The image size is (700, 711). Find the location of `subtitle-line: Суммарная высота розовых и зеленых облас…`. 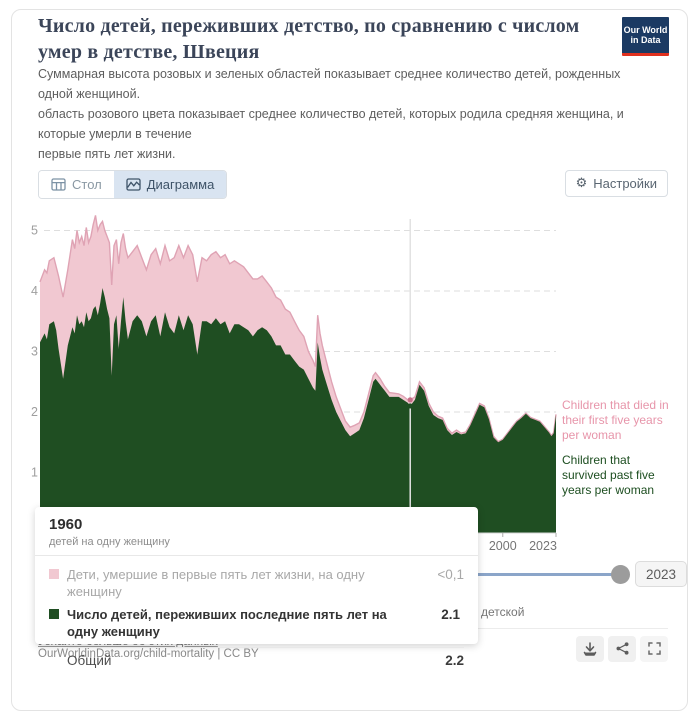

subtitle-line: Суммарная высота розовых и зеленых облас… is located at coordinates (329, 74).